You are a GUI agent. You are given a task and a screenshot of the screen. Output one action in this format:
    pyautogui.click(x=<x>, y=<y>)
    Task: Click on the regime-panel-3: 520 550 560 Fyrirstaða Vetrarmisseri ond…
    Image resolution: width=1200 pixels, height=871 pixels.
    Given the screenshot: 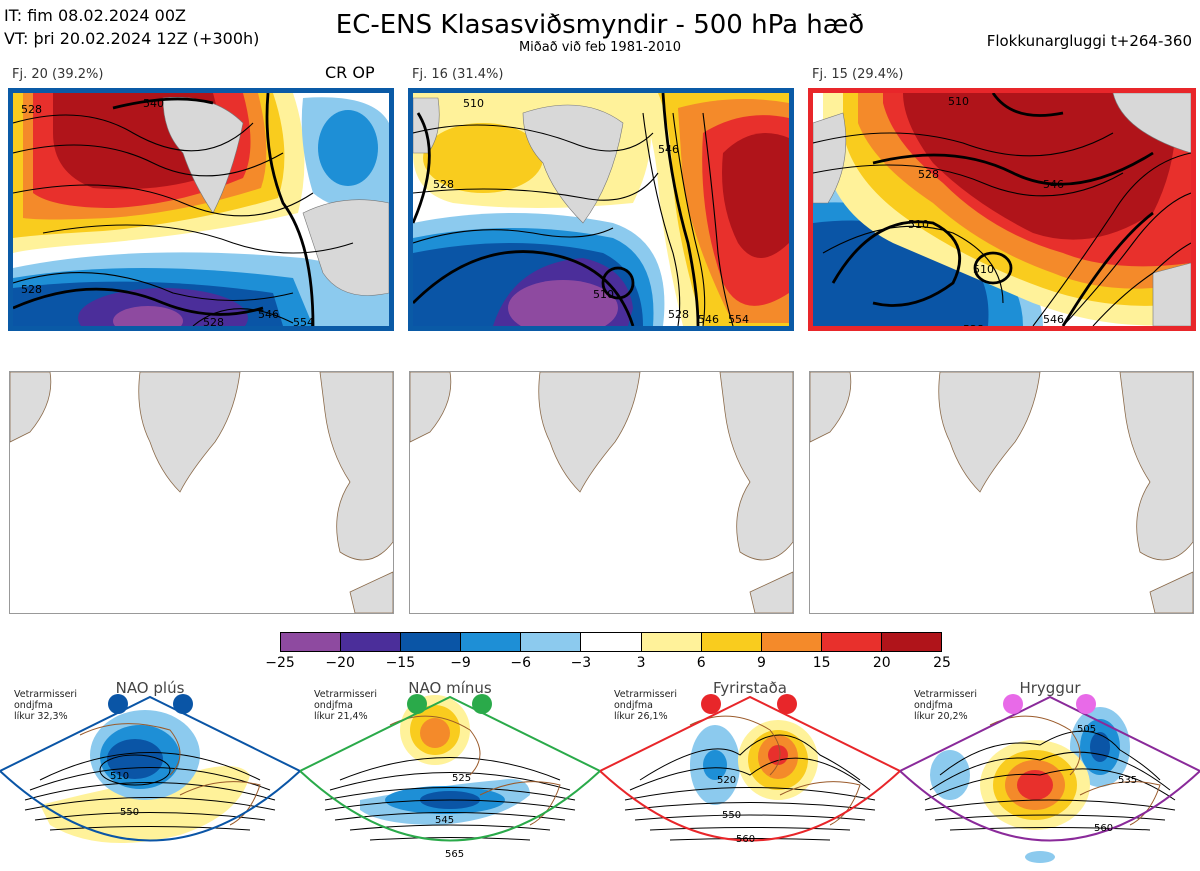 What is the action you would take?
    pyautogui.click(x=750, y=773)
    